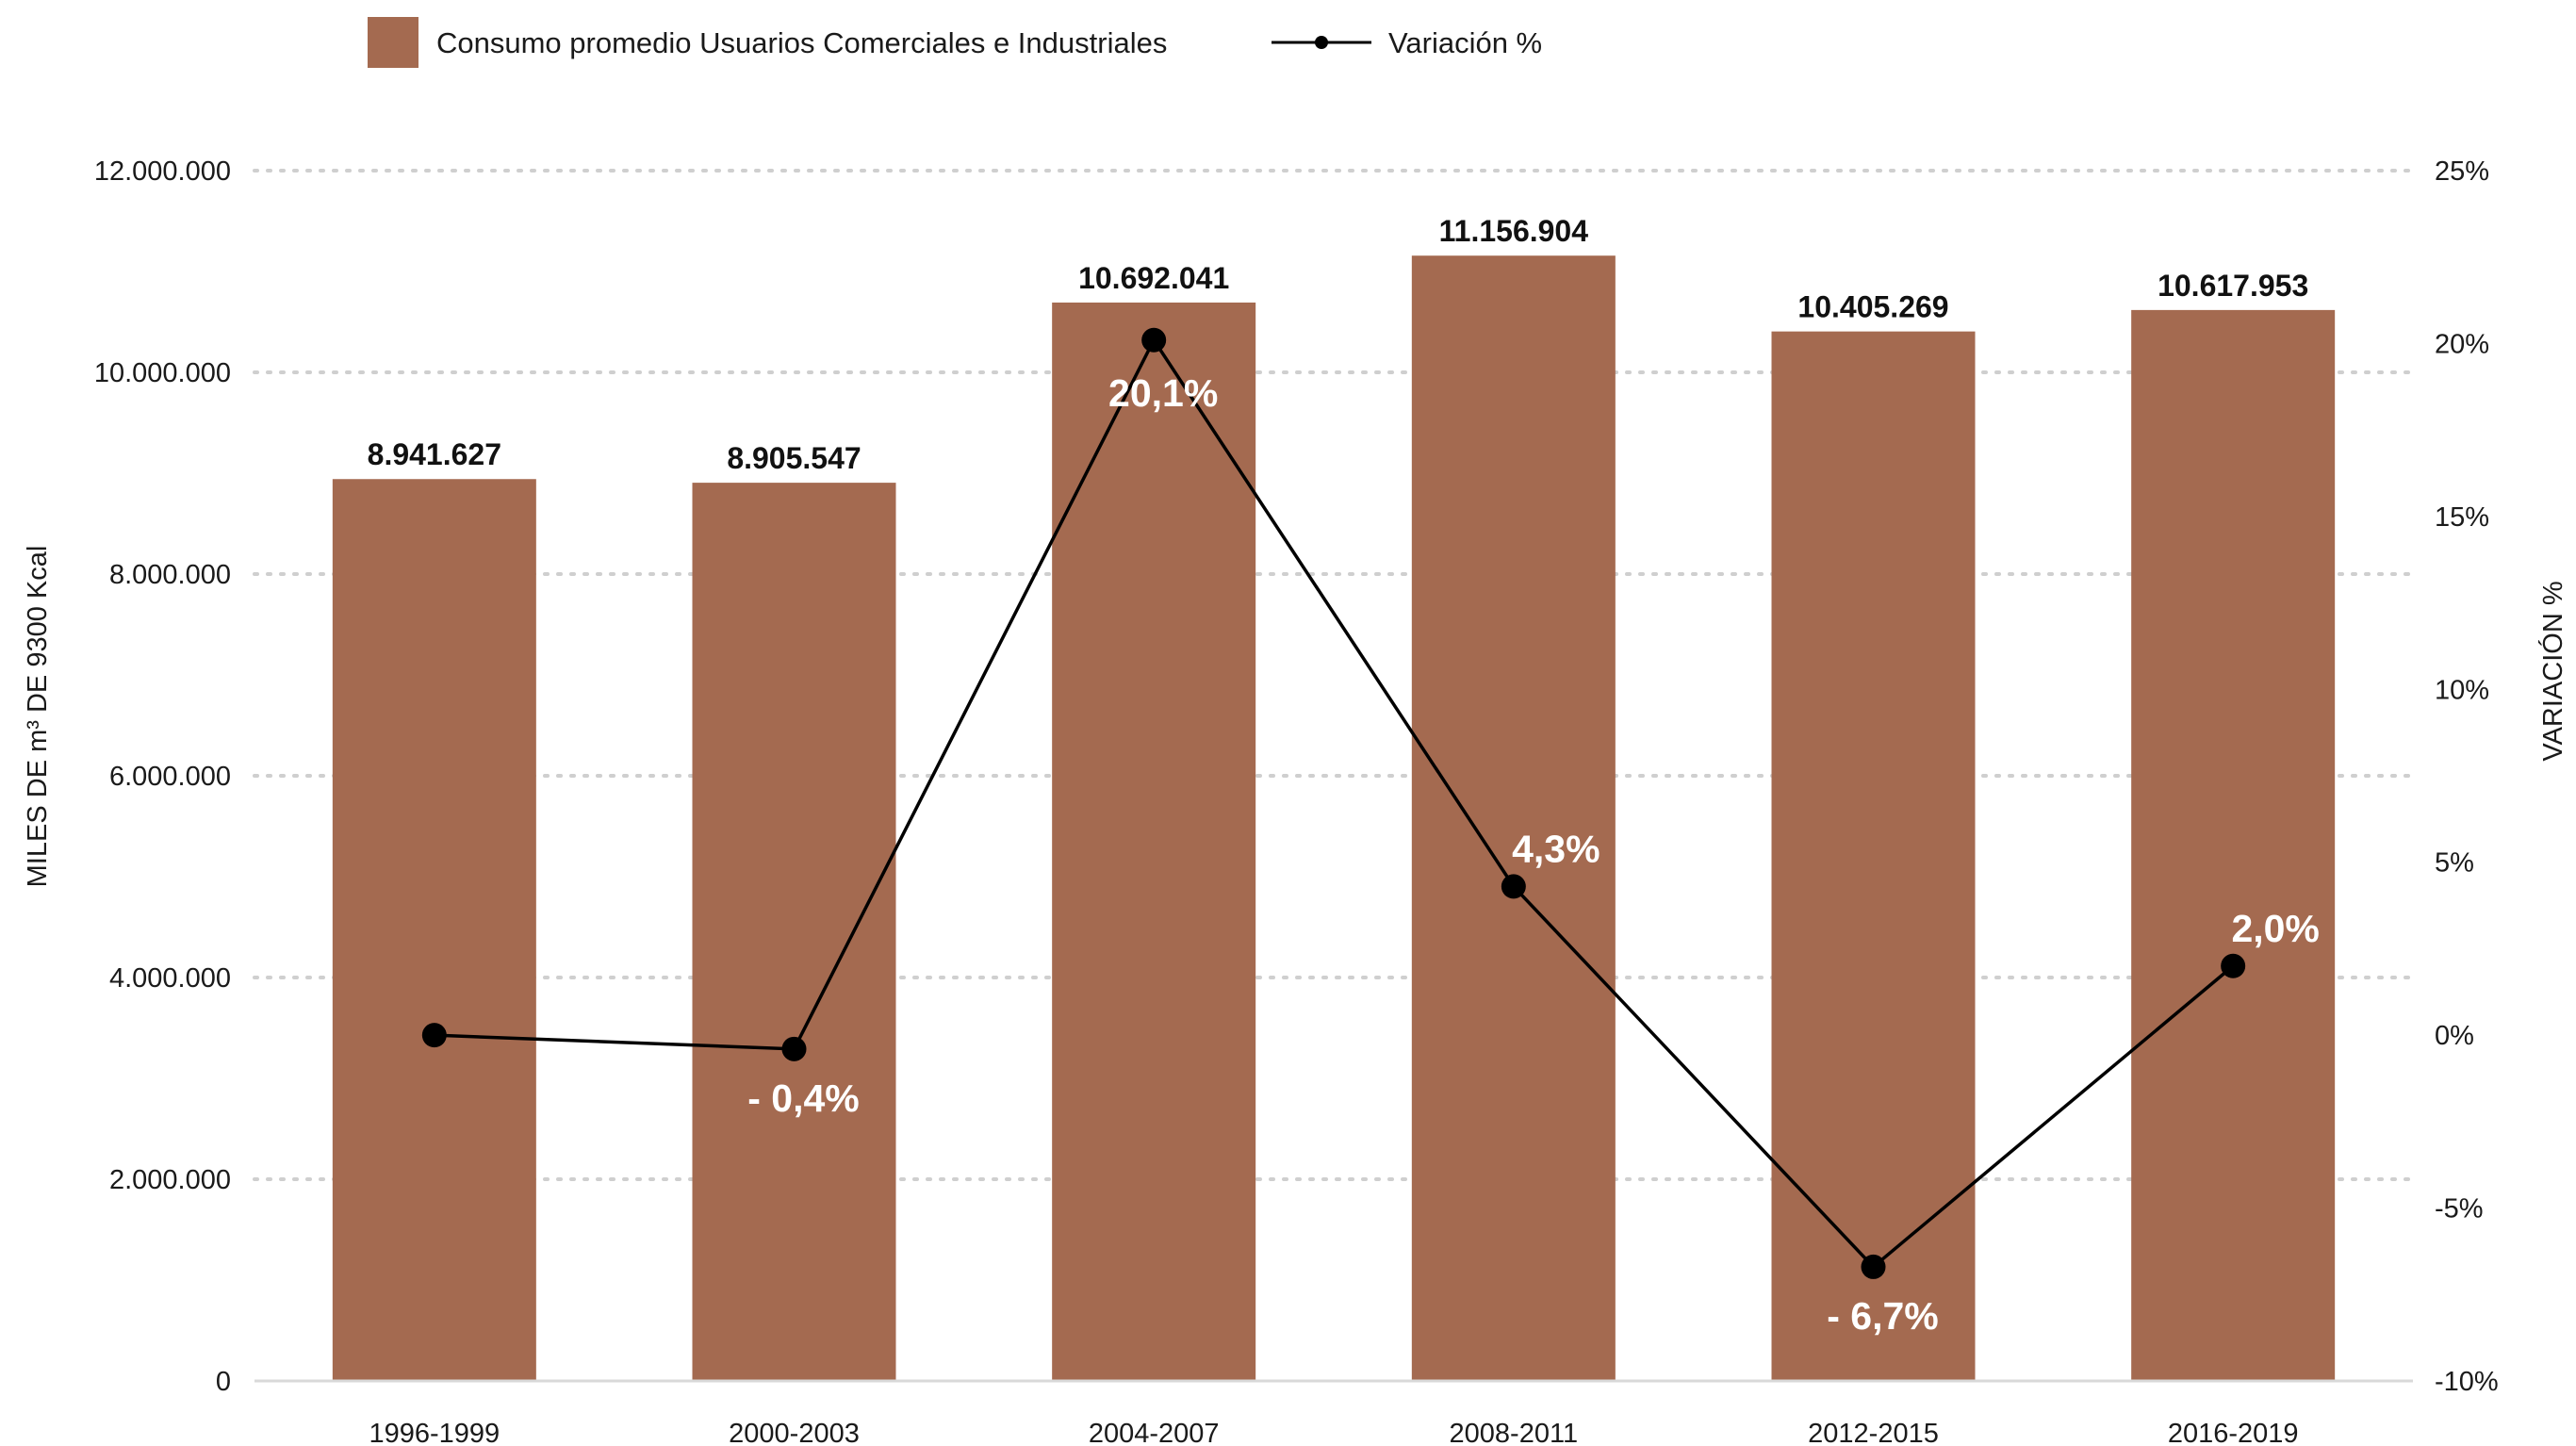 The width and height of the screenshot is (2576, 1446). What do you see at coordinates (2454, 1036) in the screenshot?
I see `y2-tick-label: 0%` at bounding box center [2454, 1036].